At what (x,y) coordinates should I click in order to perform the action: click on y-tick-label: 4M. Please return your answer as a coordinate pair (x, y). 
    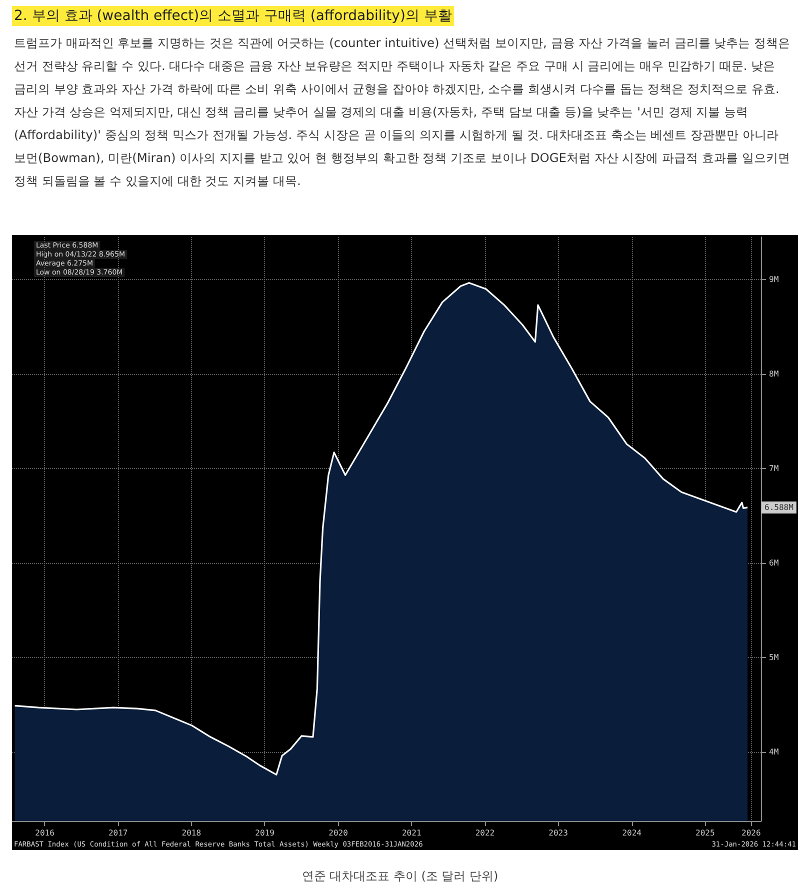
    Looking at the image, I should click on (774, 752).